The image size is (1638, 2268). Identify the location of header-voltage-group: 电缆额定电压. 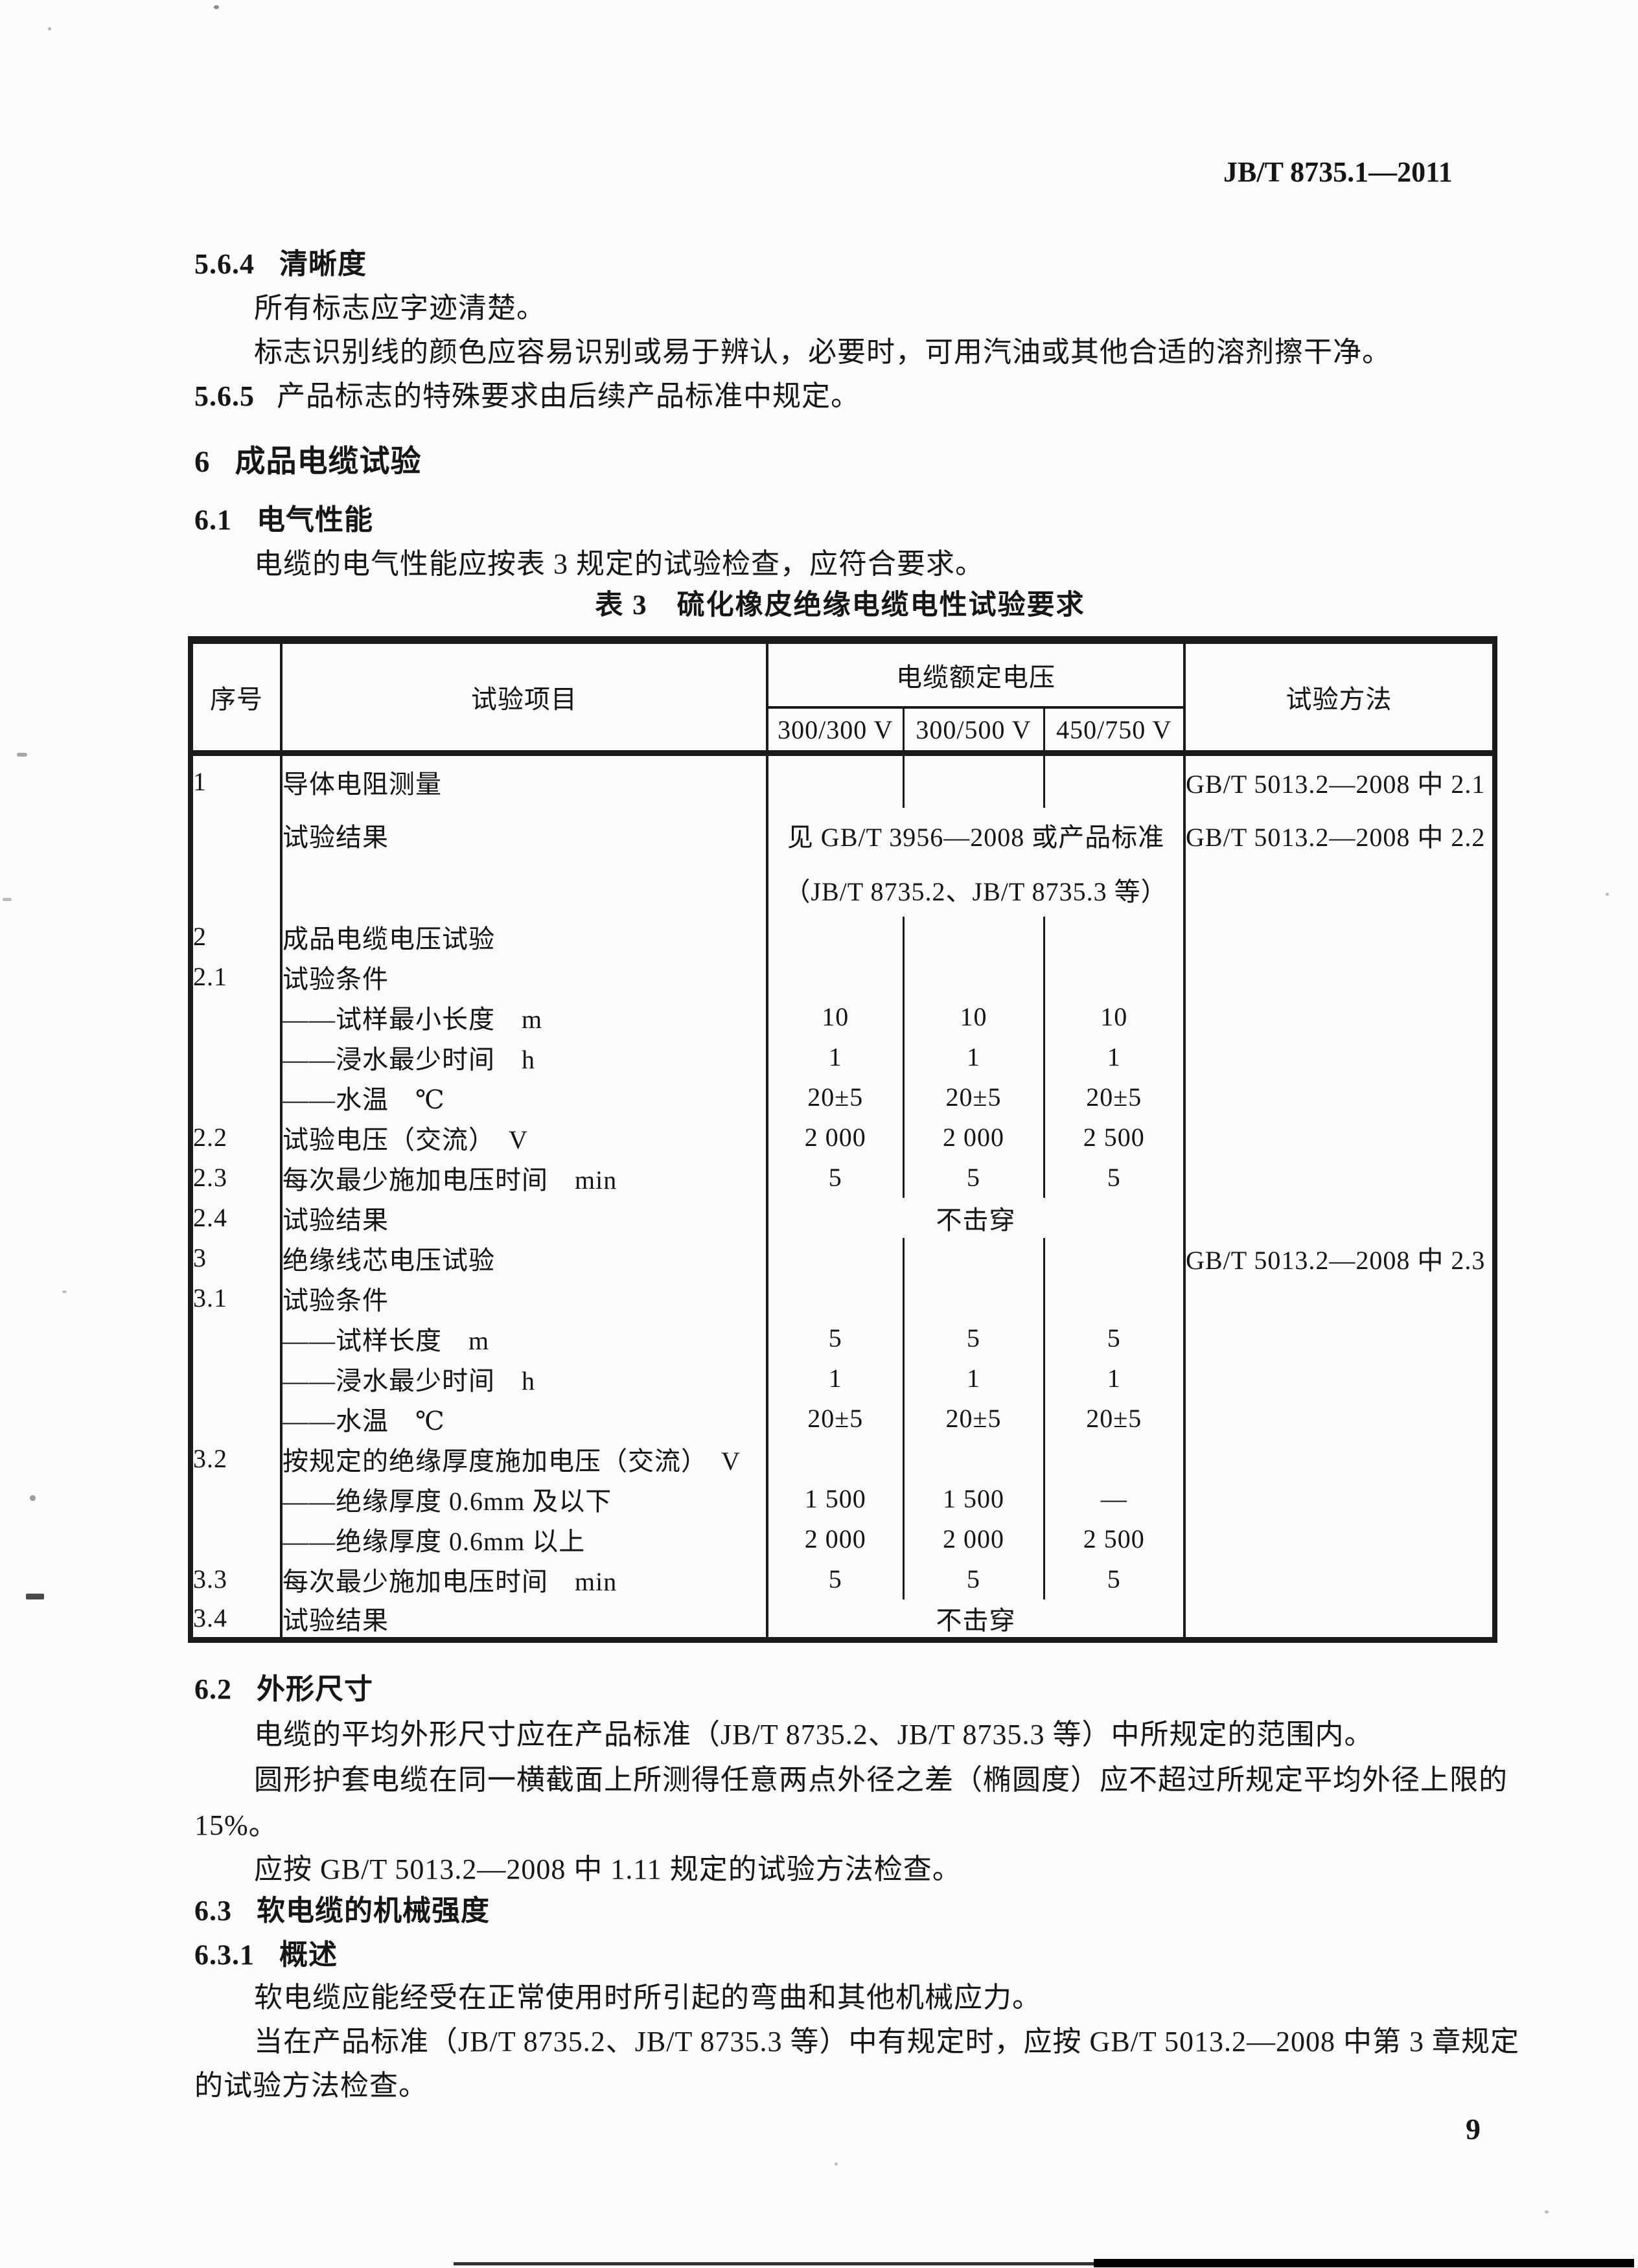
(975, 675).